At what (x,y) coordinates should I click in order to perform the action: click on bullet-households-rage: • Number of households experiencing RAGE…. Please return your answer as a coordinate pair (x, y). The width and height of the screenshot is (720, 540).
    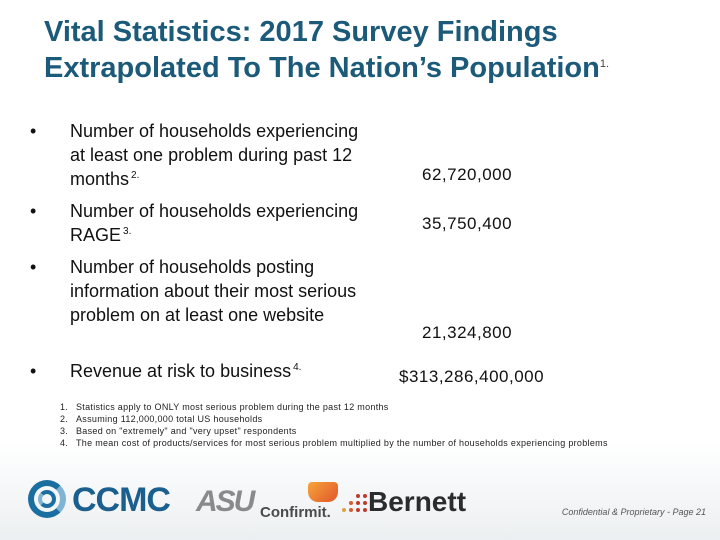
    Looking at the image, I should click on (200, 225).